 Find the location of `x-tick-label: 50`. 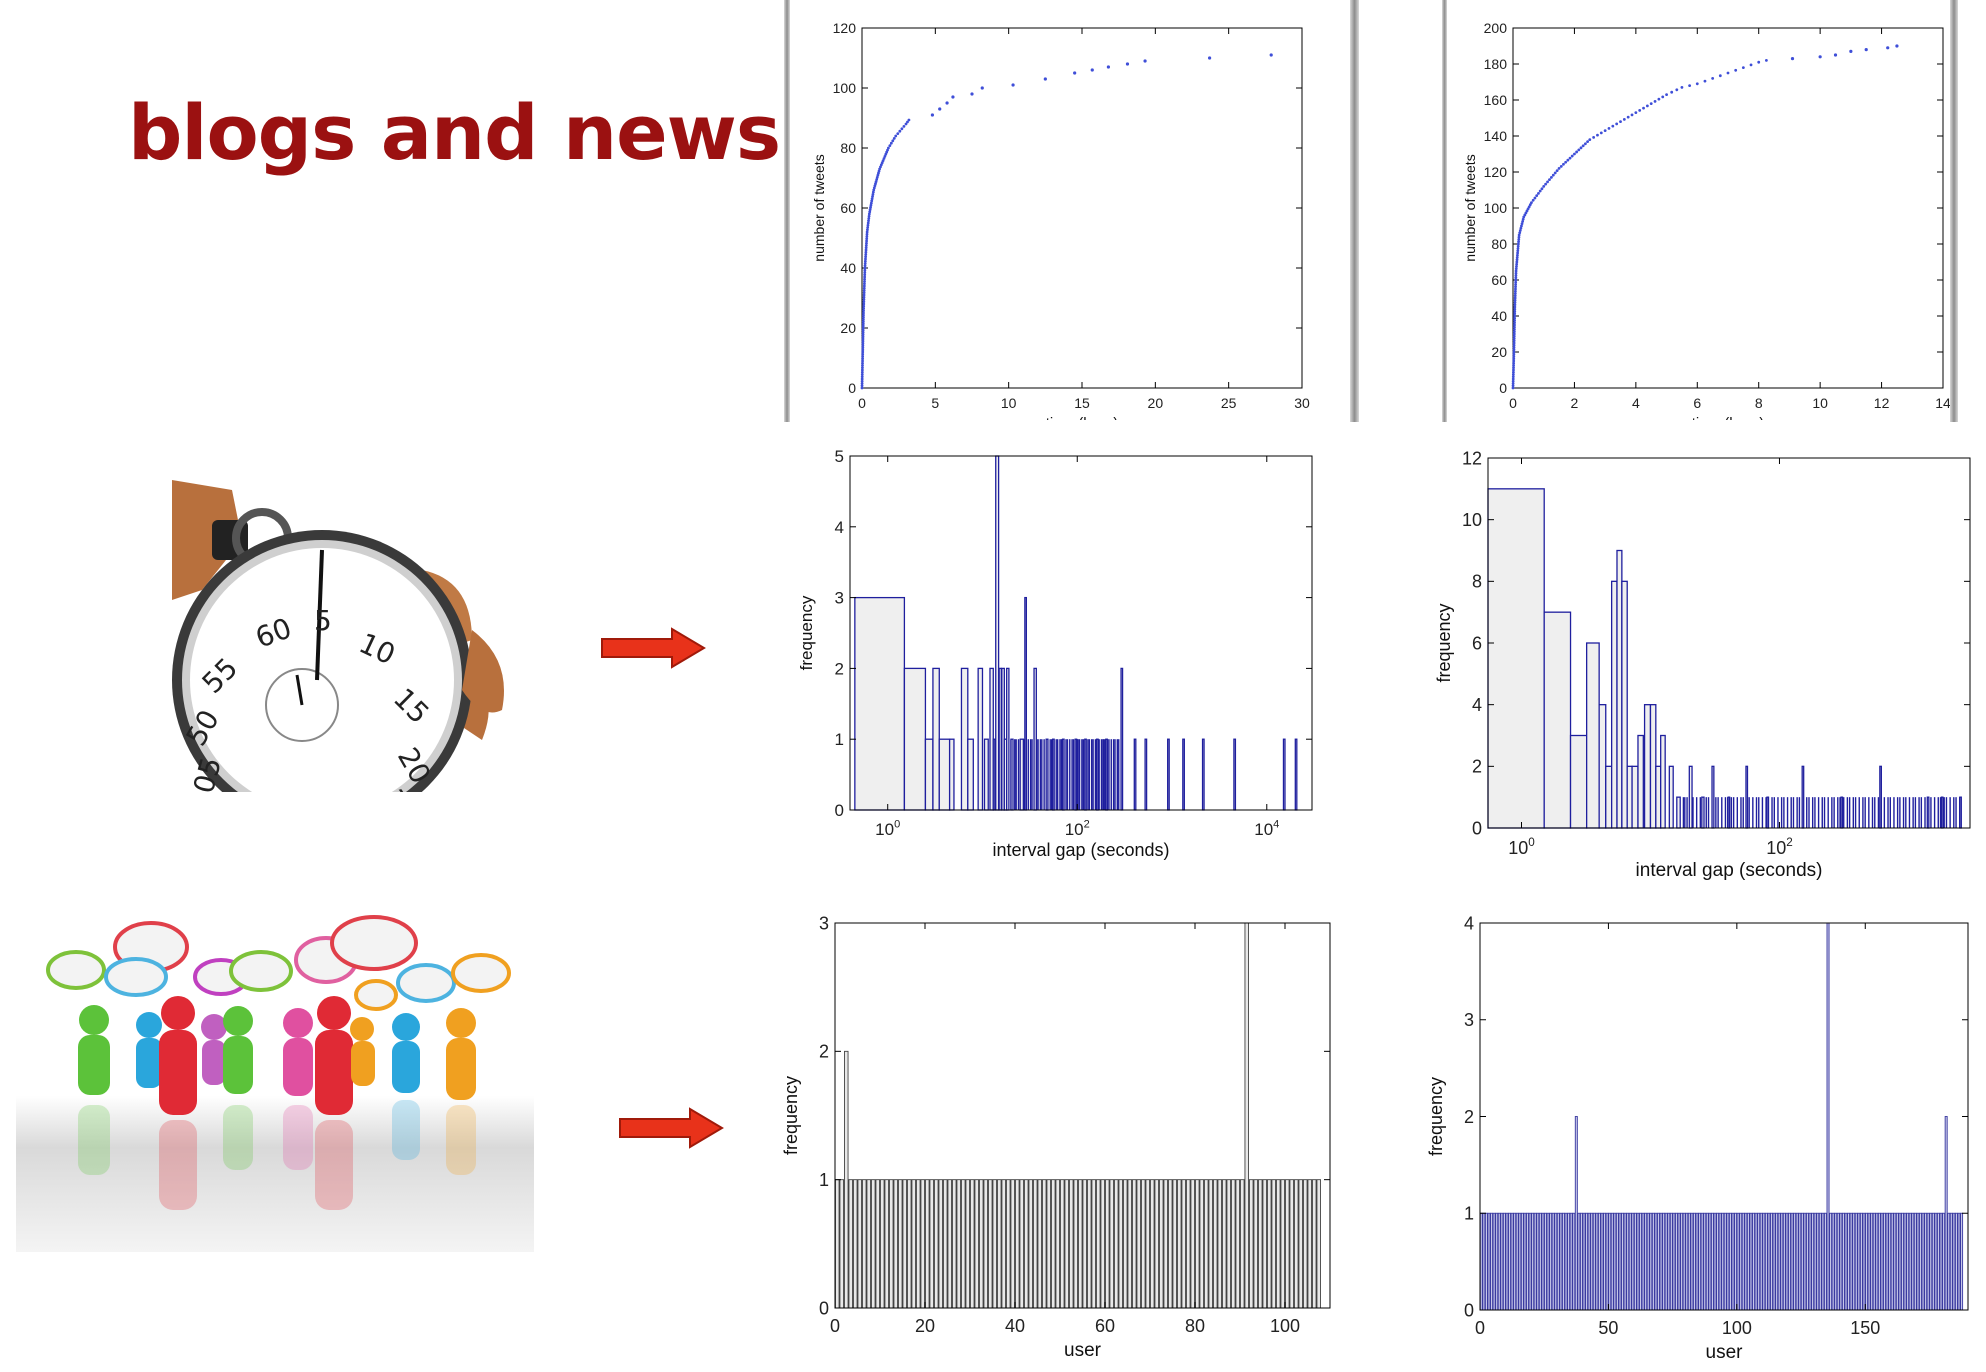

x-tick-label: 50 is located at coordinates (1608, 1328).